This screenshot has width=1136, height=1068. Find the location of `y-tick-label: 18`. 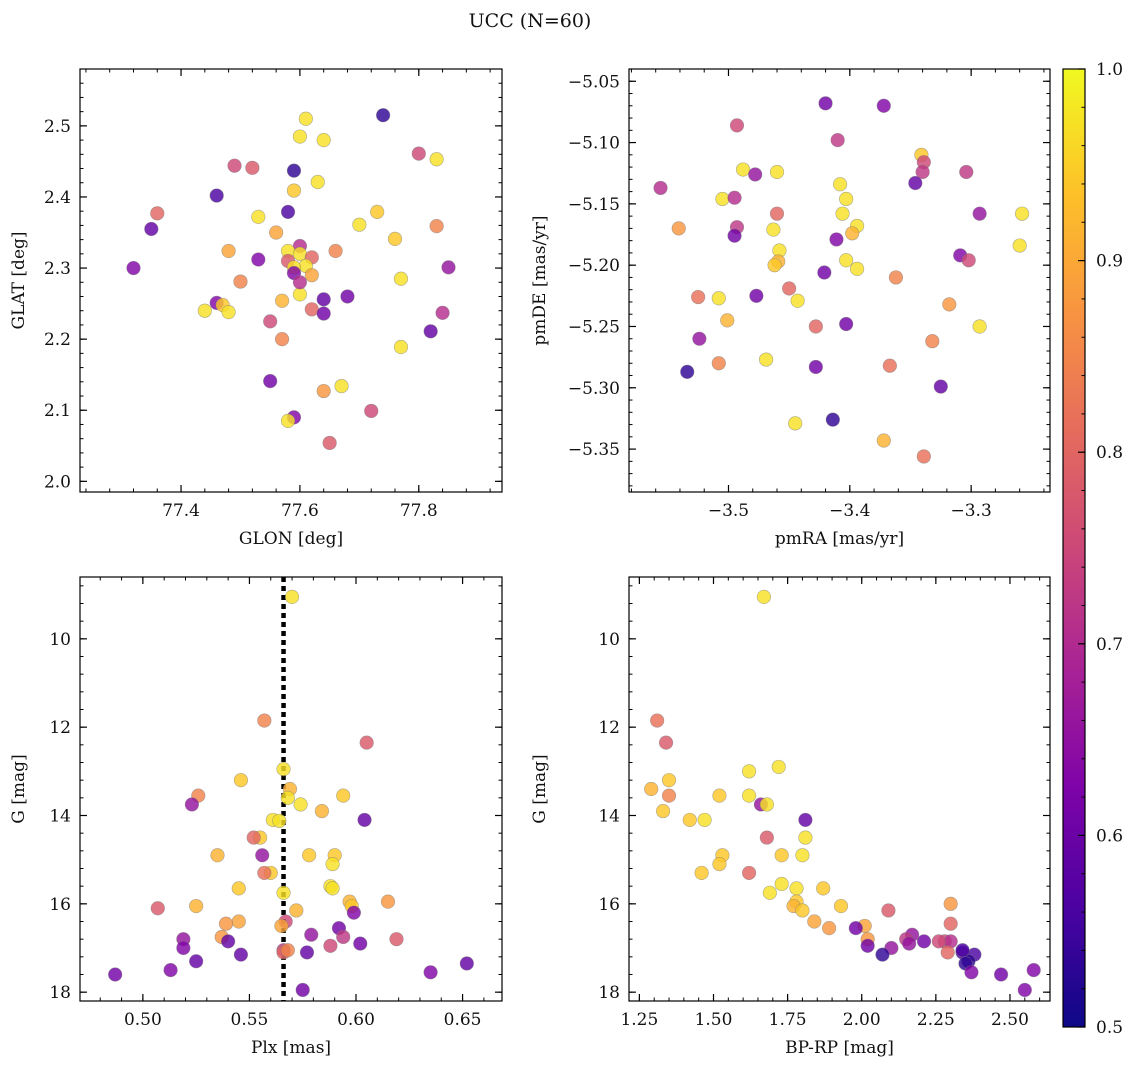

y-tick-label: 18 is located at coordinates (60, 993).